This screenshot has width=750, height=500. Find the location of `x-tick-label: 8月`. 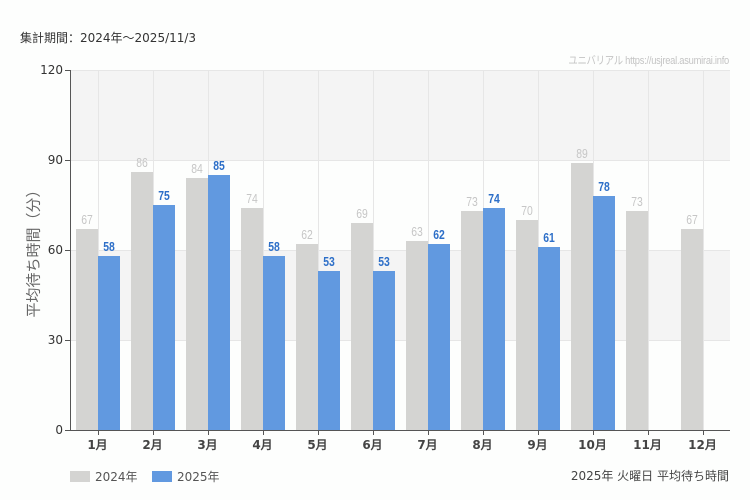

x-tick-label: 8月 is located at coordinates (482, 445).